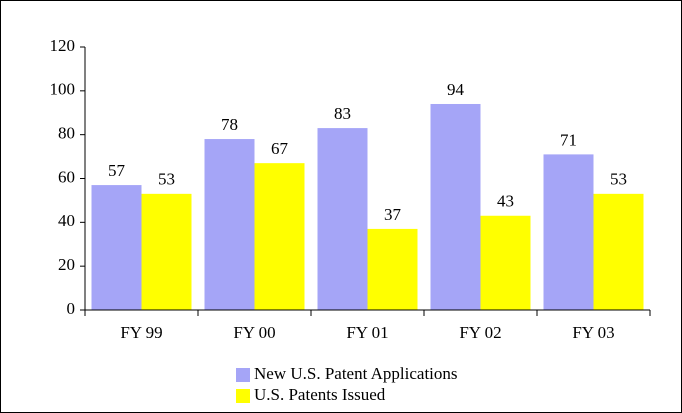 Image resolution: width=682 pixels, height=413 pixels. I want to click on x-tick-label: FY 03, so click(593, 332).